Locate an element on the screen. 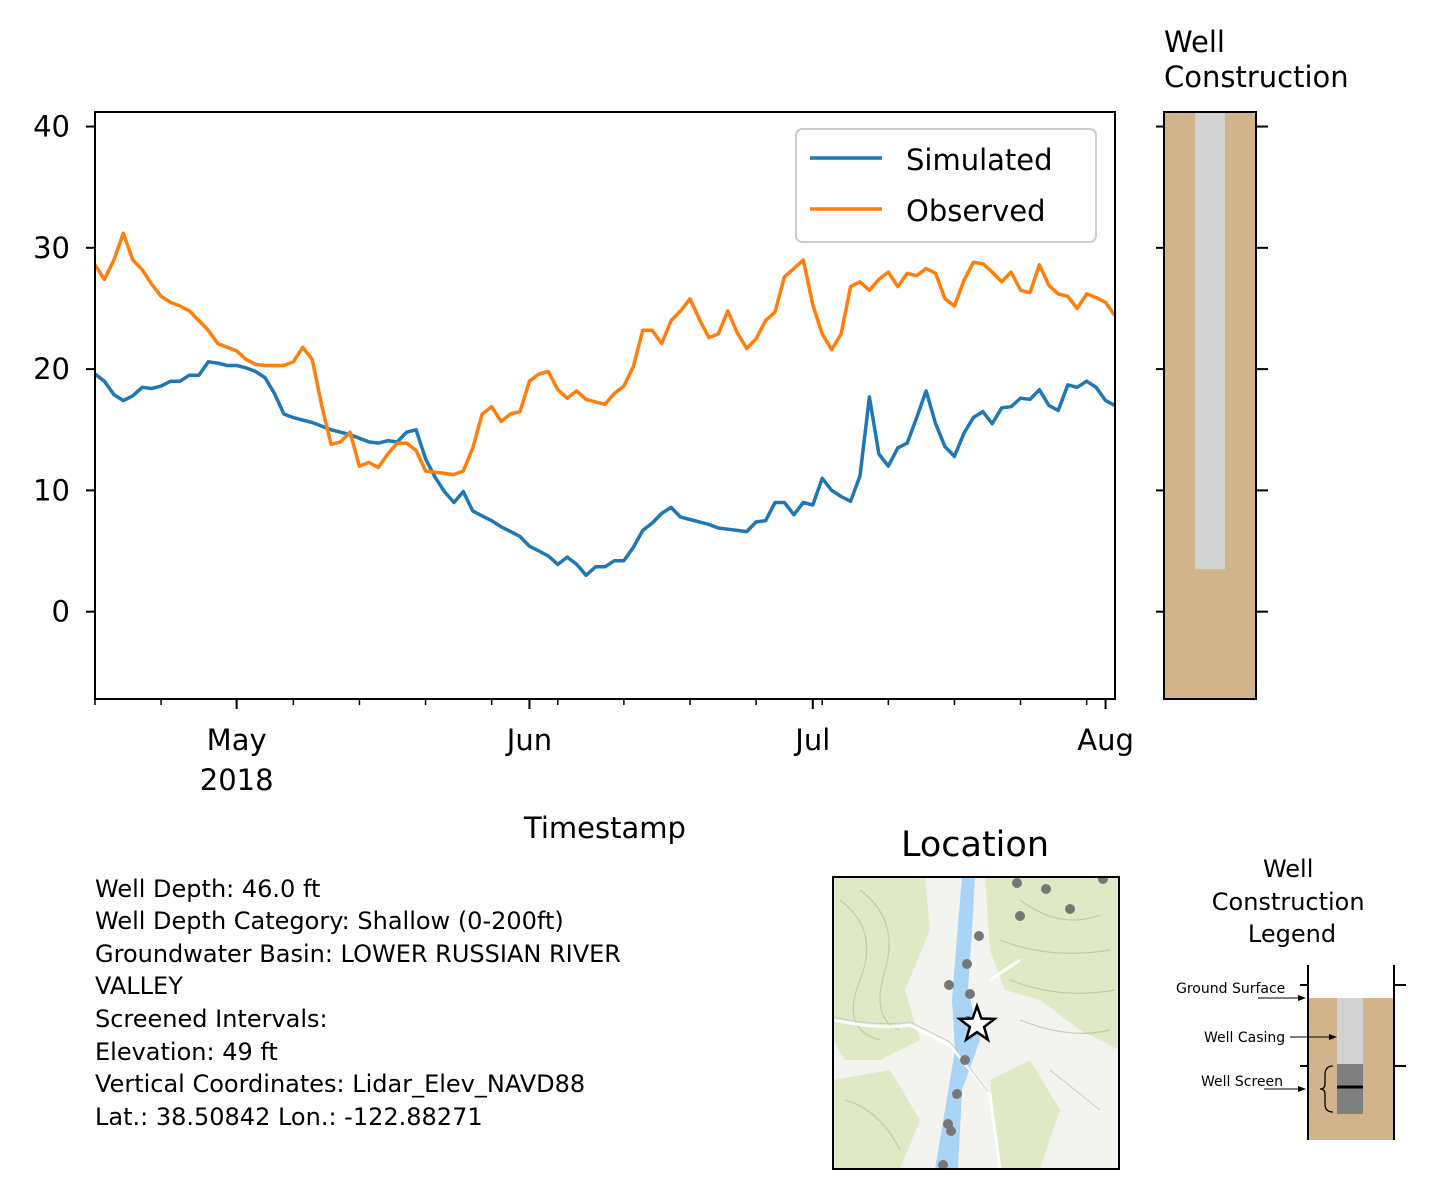 The image size is (1439, 1199). legend-panel-title-line-1: Well is located at coordinates (1288, 869).